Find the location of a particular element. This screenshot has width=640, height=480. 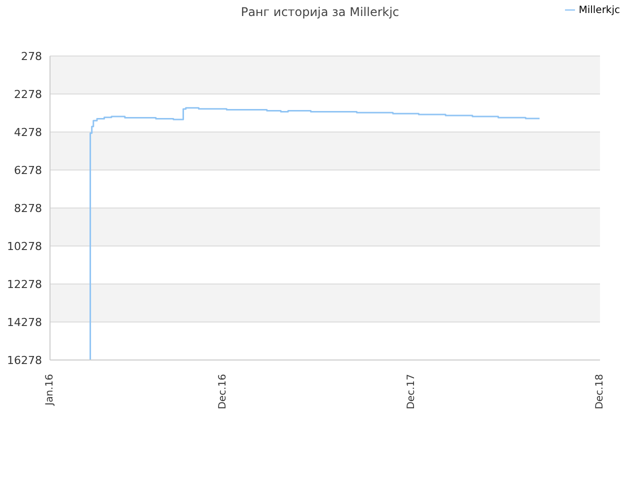

y-tick-label: 12278 is located at coordinates (24, 284).